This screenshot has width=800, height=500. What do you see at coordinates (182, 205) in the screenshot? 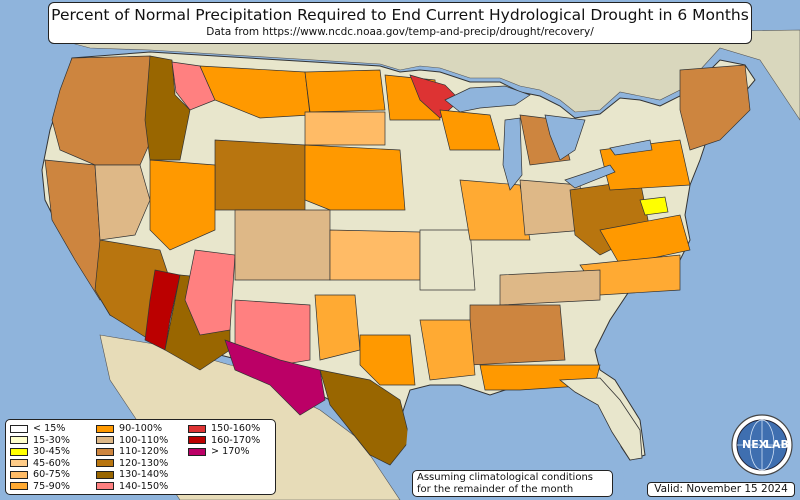
I see `region-utah` at bounding box center [182, 205].